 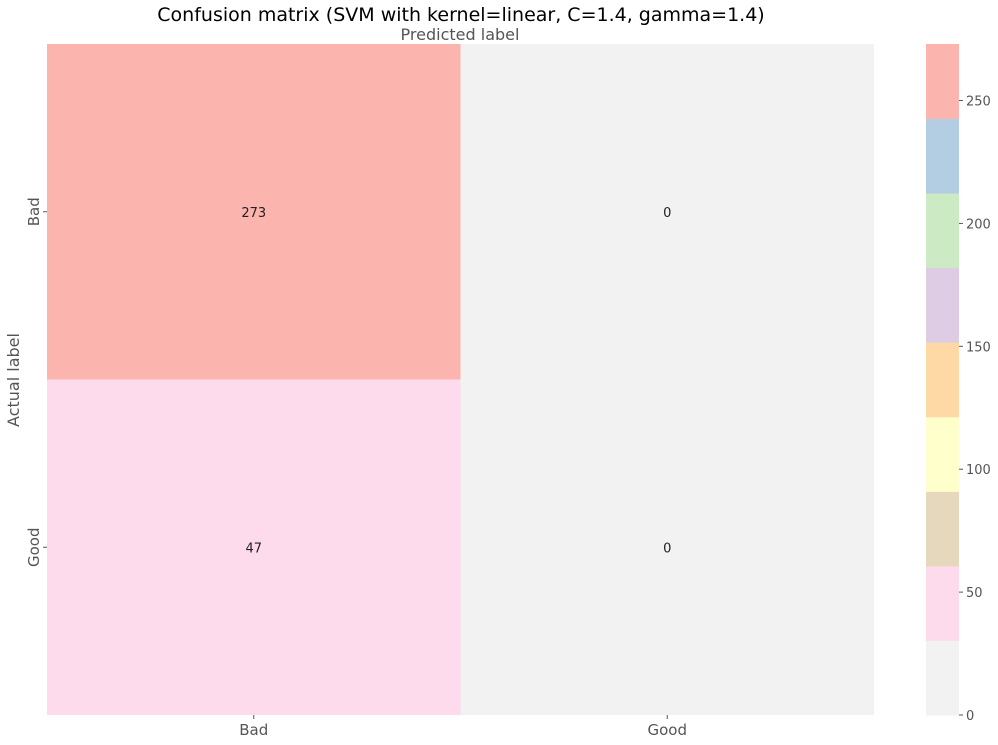 What do you see at coordinates (978, 224) in the screenshot?
I see `colorbar-tick-label: 200` at bounding box center [978, 224].